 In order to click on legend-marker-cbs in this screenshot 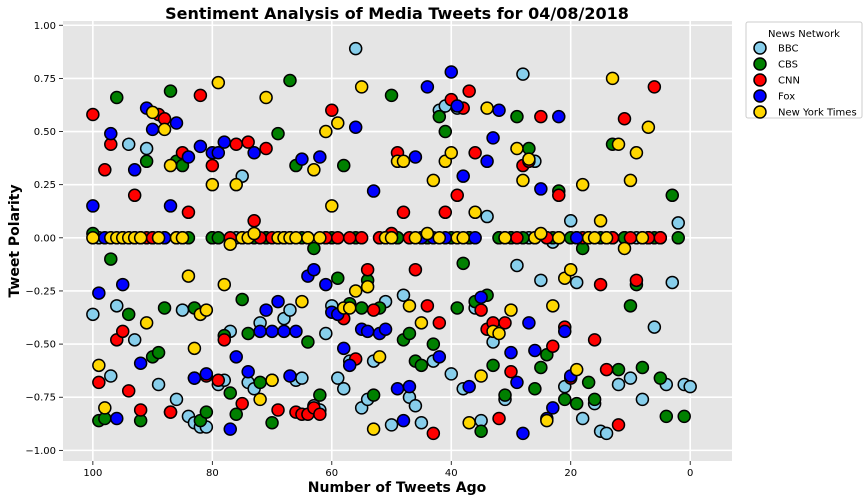, I will do `click(760, 64)`.